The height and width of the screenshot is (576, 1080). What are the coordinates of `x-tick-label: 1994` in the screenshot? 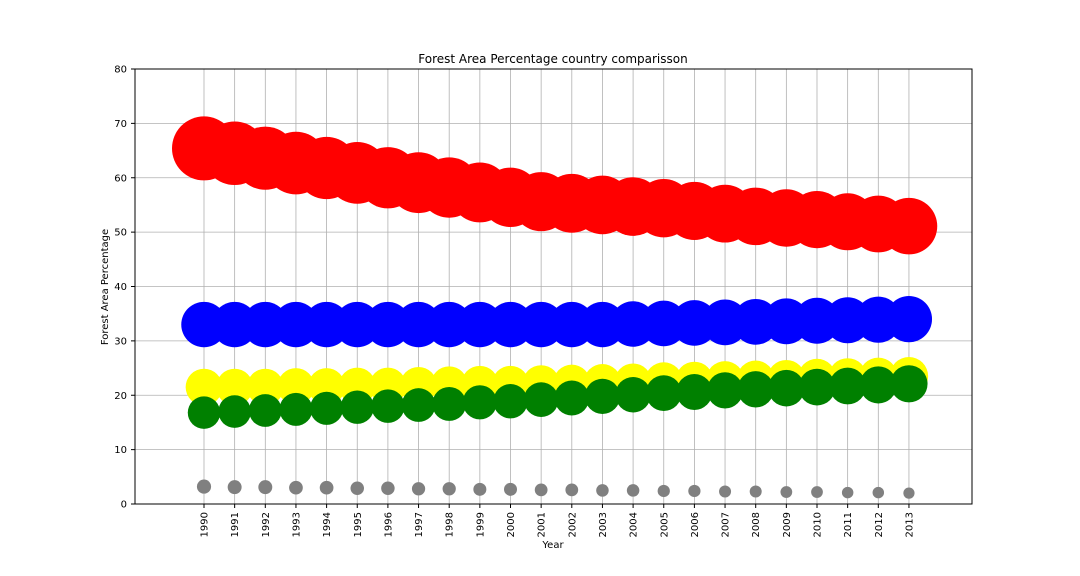 It's located at (327, 524).